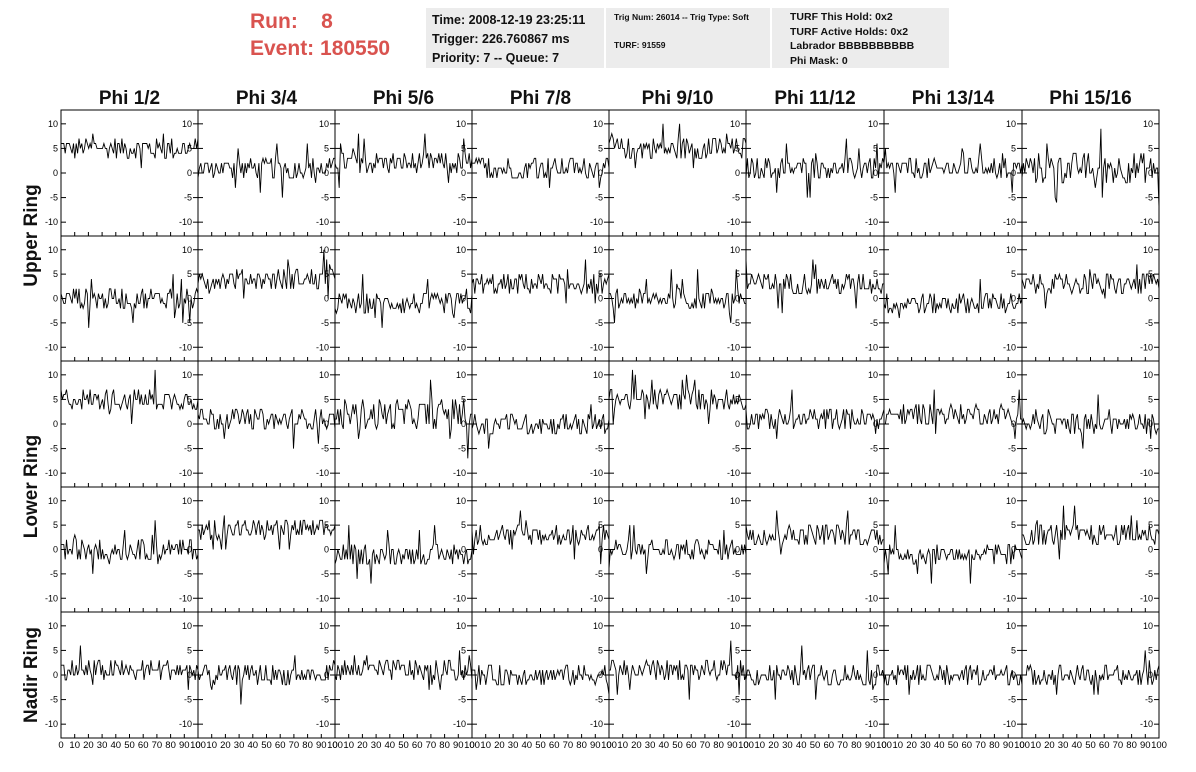 This screenshot has height=772, width=1196. What do you see at coordinates (841, 17) in the screenshot?
I see `turf-hold-text: TURF This Hold: 0x2` at bounding box center [841, 17].